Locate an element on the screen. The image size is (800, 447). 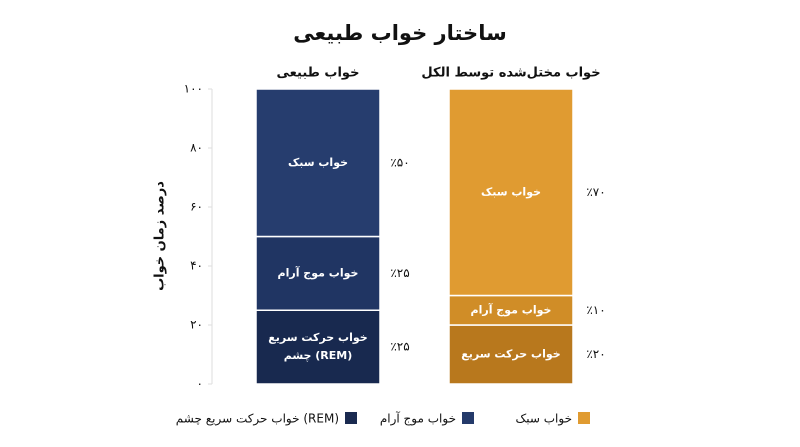
y-axis-label: درصد زمان خواب is located at coordinates (160, 236).